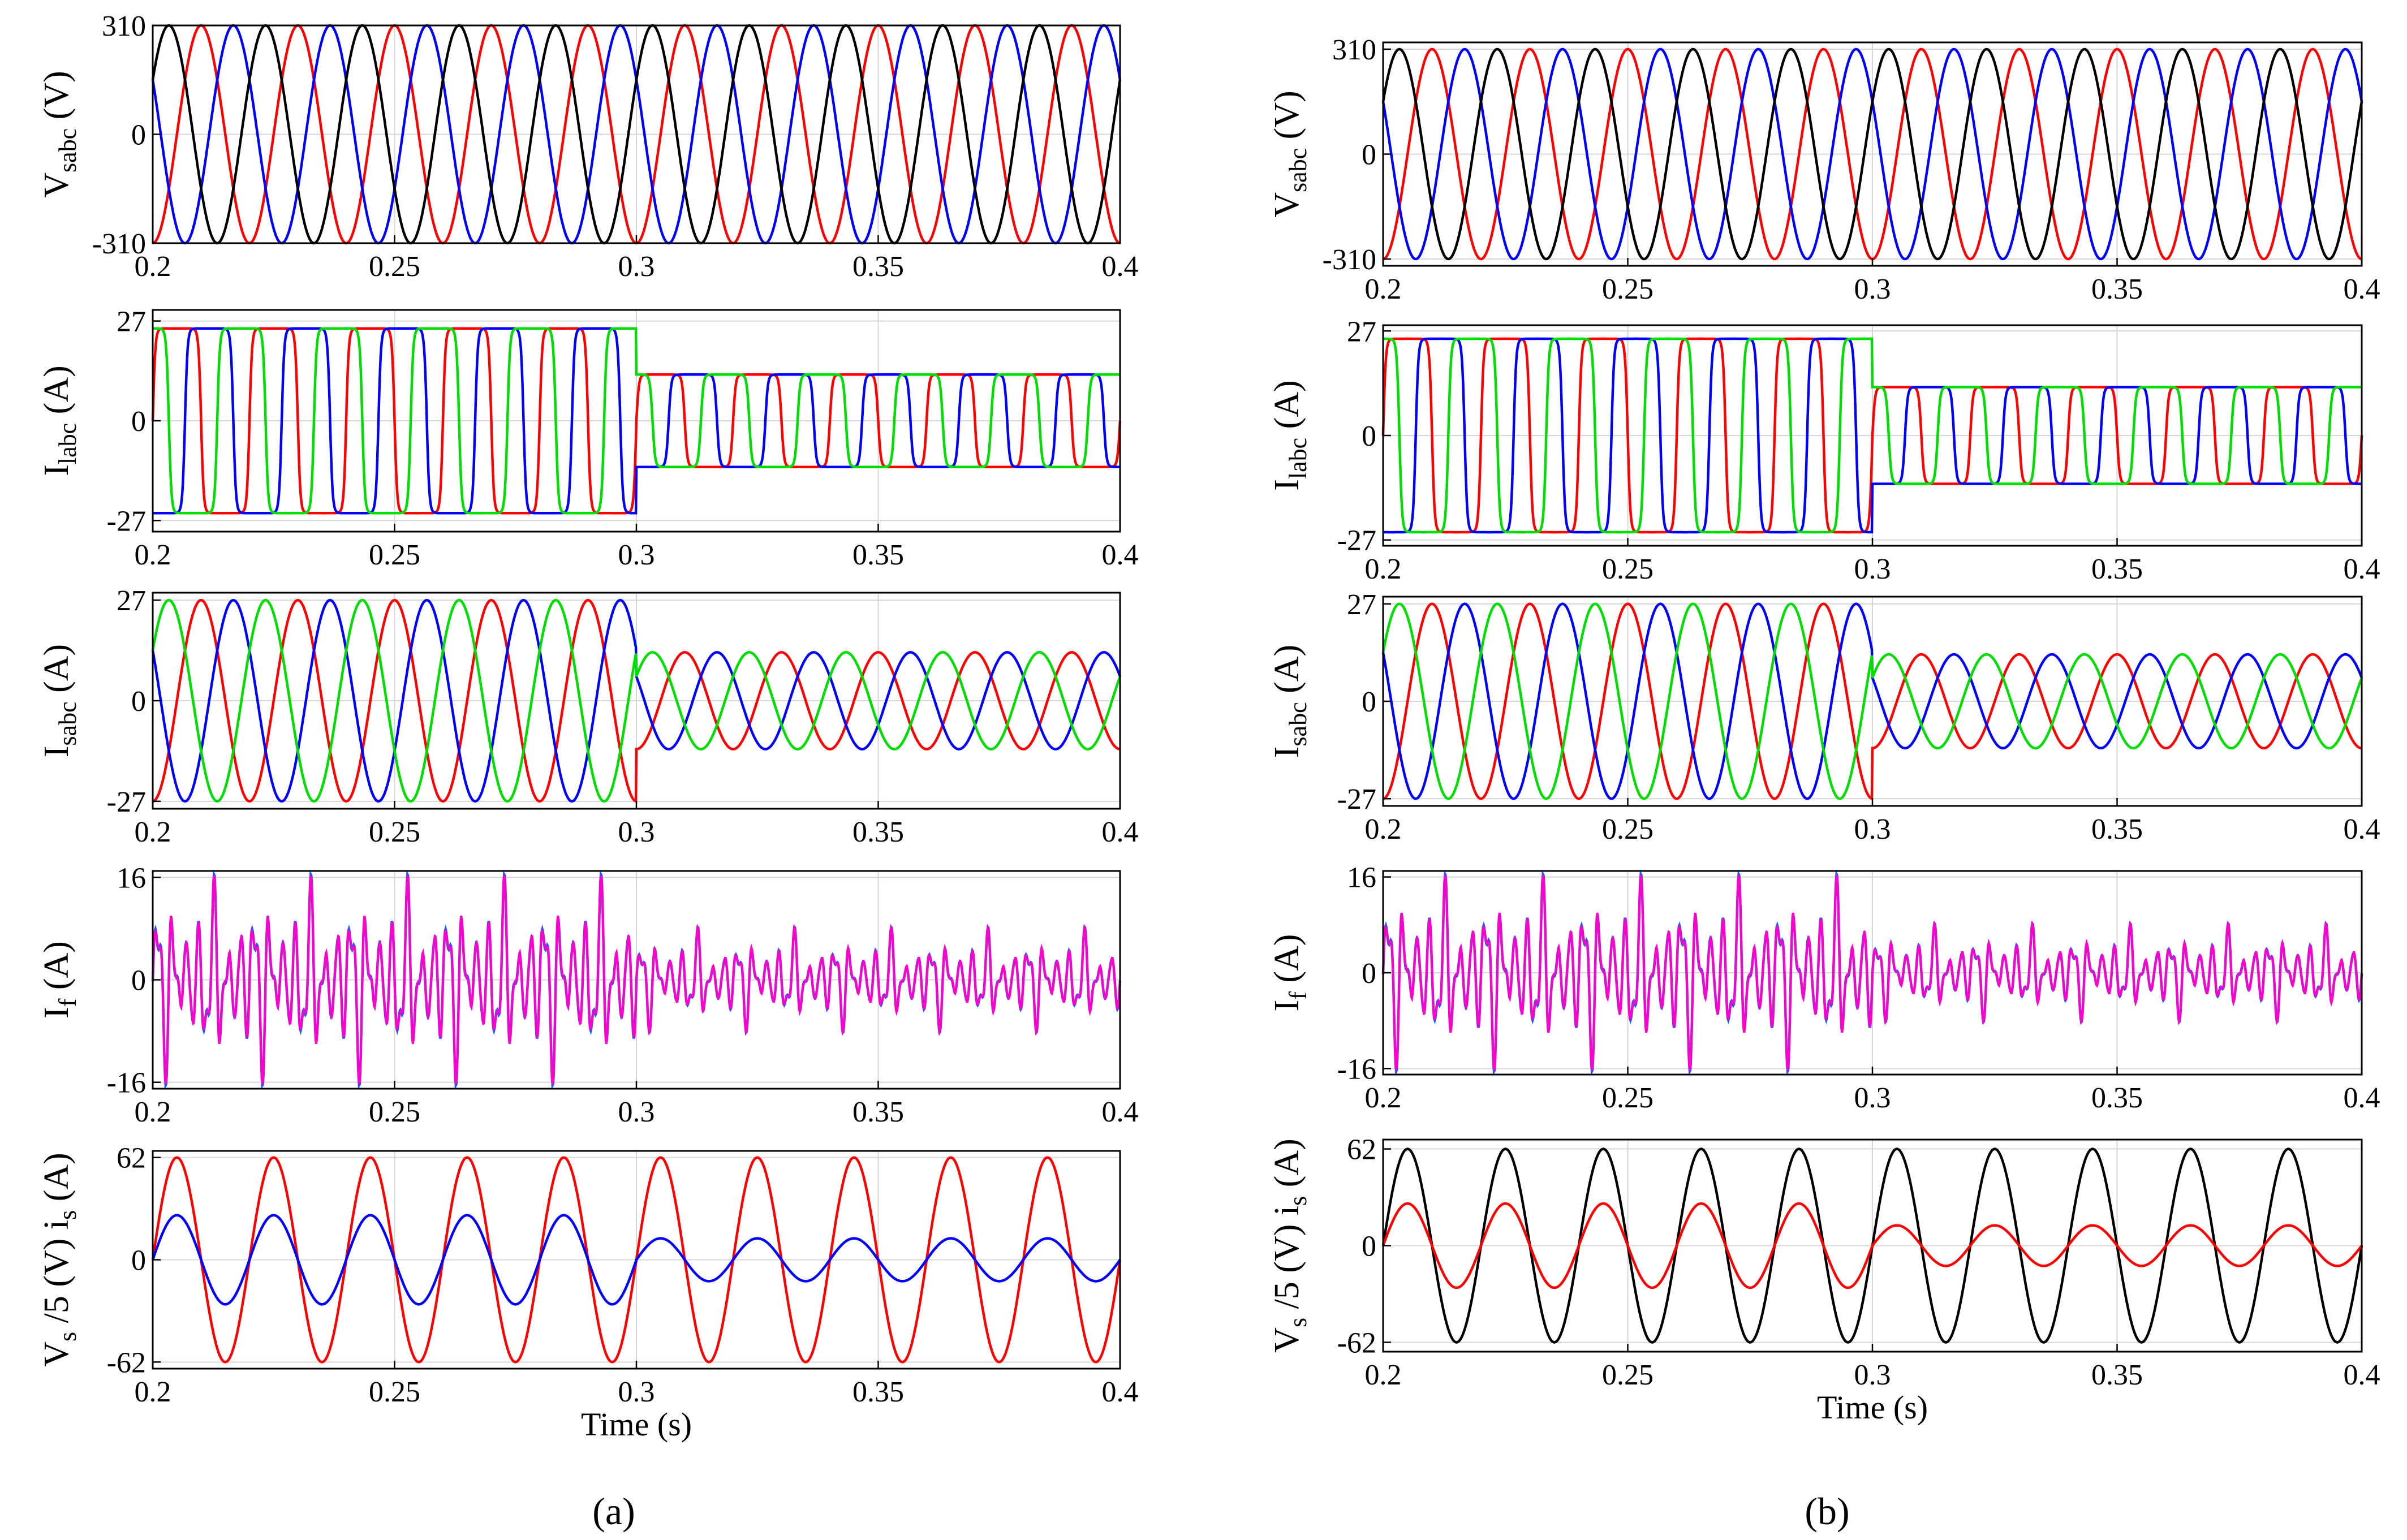 This screenshot has height=1540, width=2407. Describe the element at coordinates (588, 716) in the screenshot. I see `subplot-a-3: 0.2 0.25 0.3 0.35 0.4 27 0 -27 Isabc (A)` at that location.